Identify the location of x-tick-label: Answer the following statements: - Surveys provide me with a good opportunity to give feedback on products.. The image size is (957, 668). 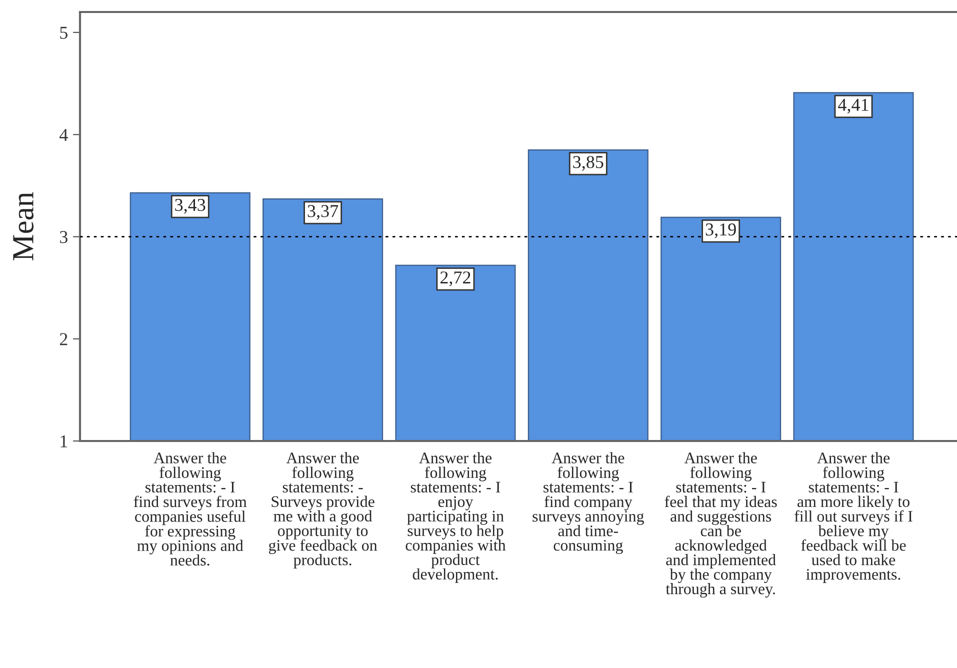
(323, 510).